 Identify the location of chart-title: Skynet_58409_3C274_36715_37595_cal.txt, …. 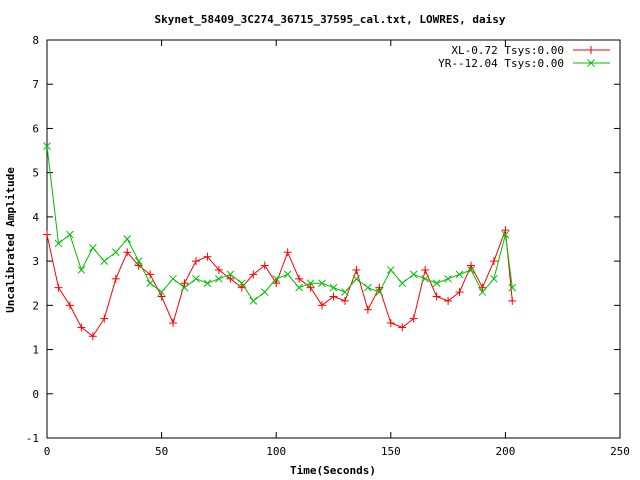
(330, 19).